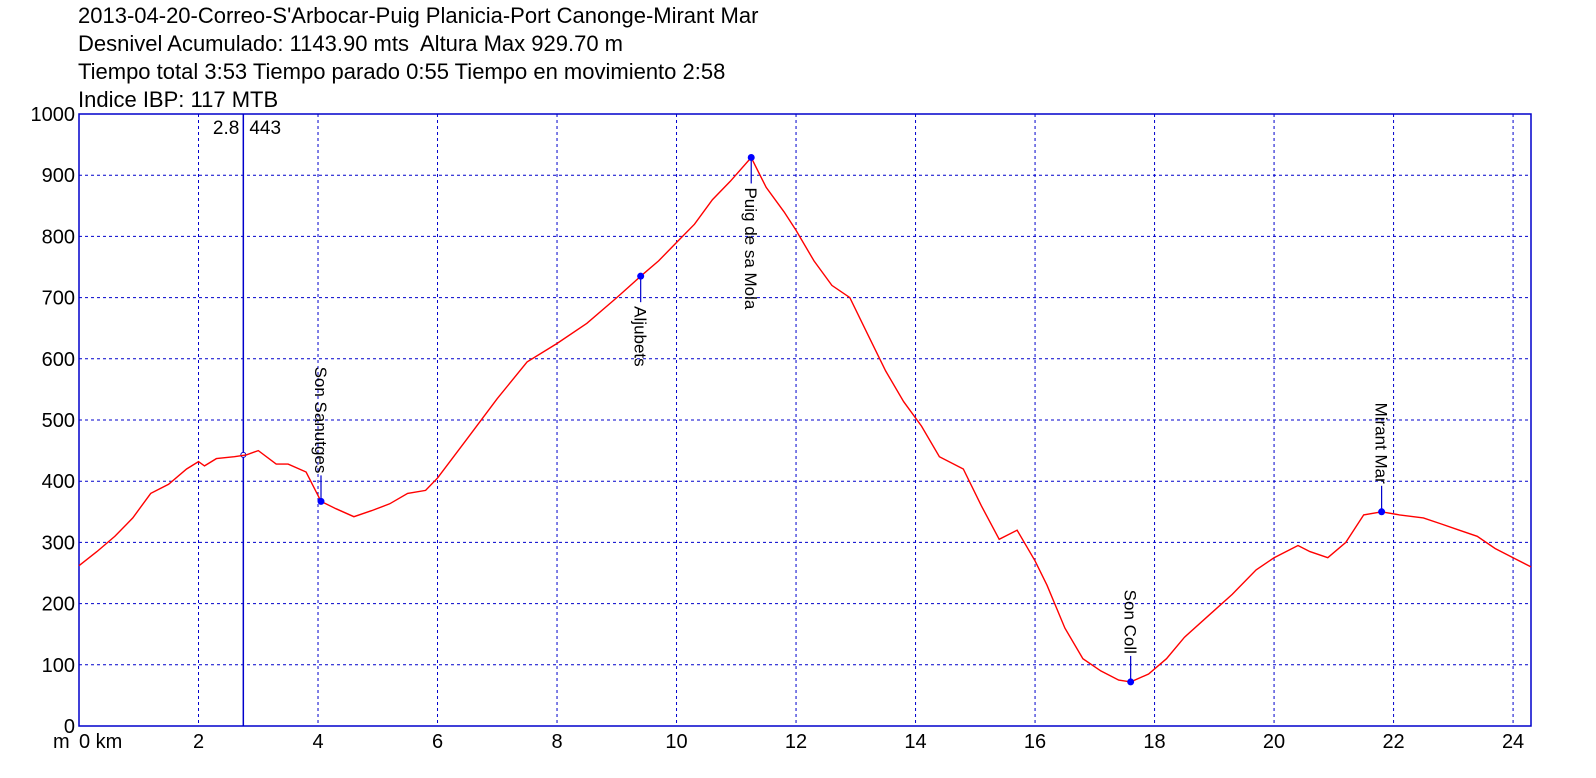  Describe the element at coordinates (58, 605) in the screenshot. I see `y-tick-label: 200` at that location.